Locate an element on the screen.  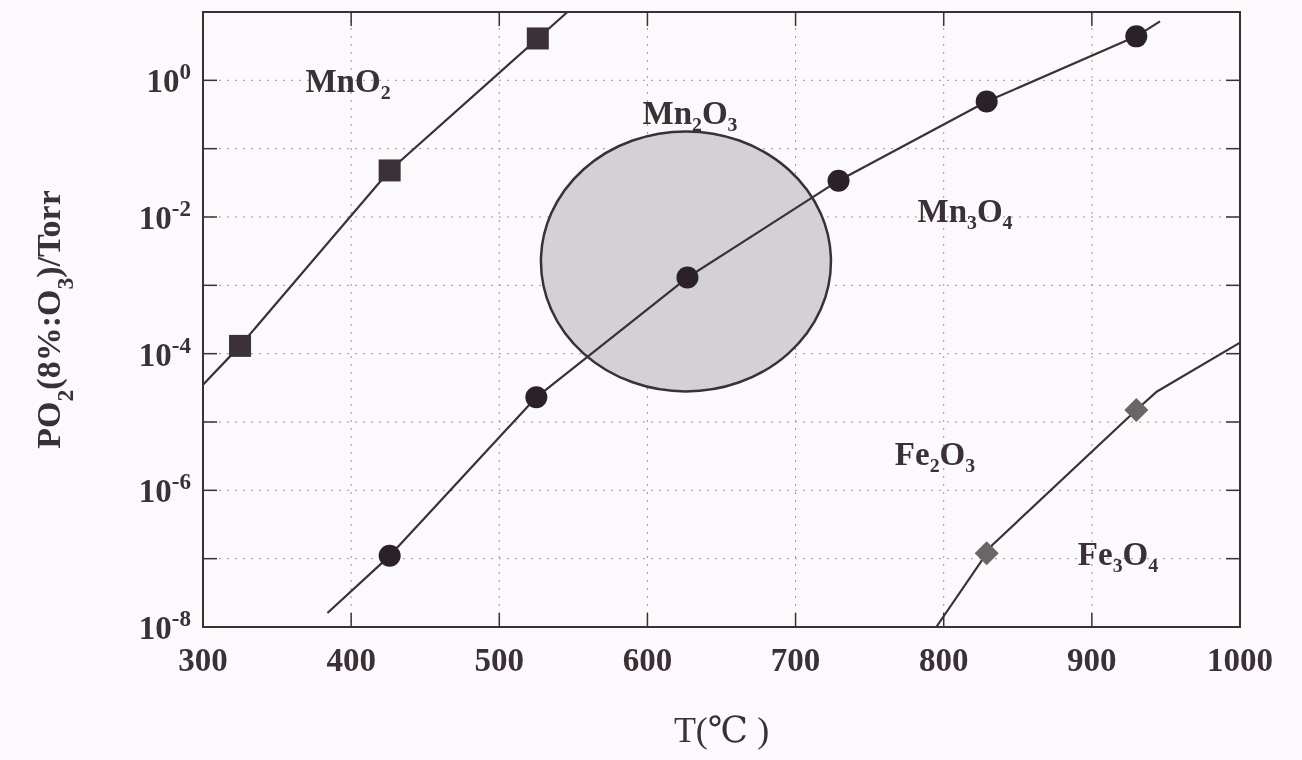
y-tick-label: 10$^{-4}$ is located at coordinates (165, 352).